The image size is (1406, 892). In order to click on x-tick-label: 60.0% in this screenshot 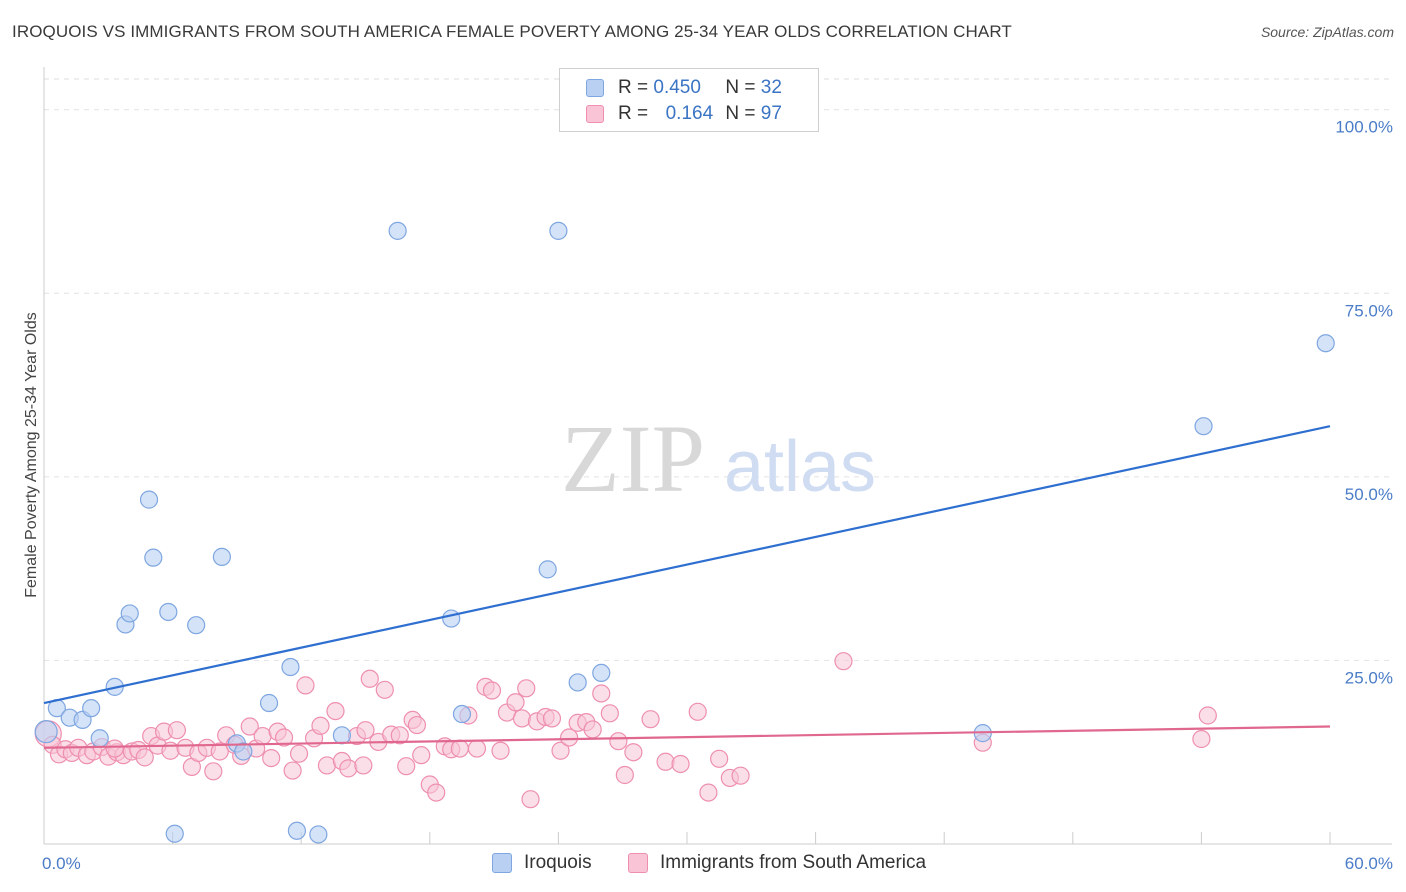, I will do `click(1369, 863)`.